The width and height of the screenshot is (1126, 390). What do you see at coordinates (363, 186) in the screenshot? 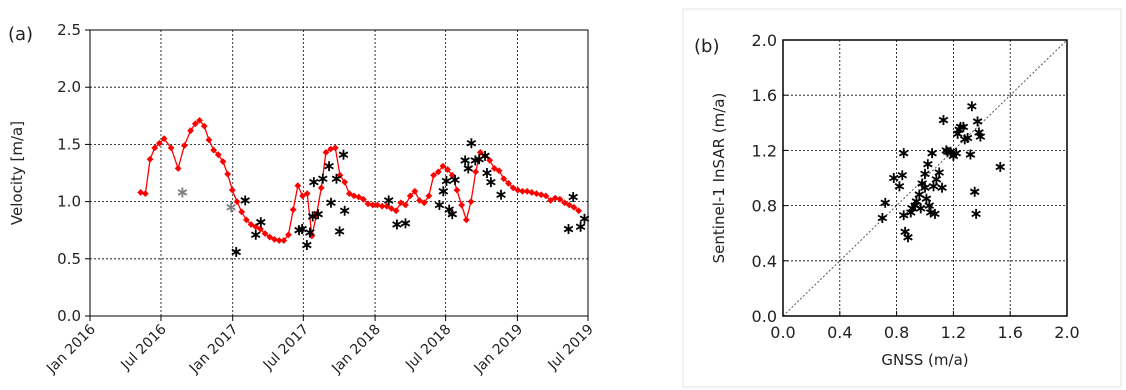
I see `panel-a-series` at bounding box center [363, 186].